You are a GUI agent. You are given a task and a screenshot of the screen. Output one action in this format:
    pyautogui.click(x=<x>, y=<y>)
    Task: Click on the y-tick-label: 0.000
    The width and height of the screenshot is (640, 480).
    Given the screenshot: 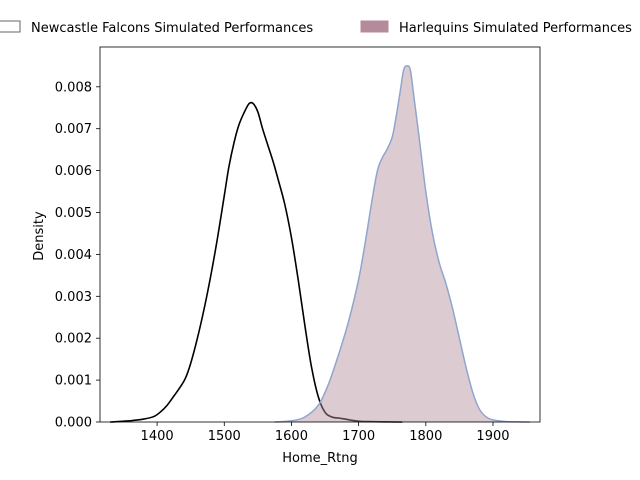 What is the action you would take?
    pyautogui.click(x=73, y=423)
    